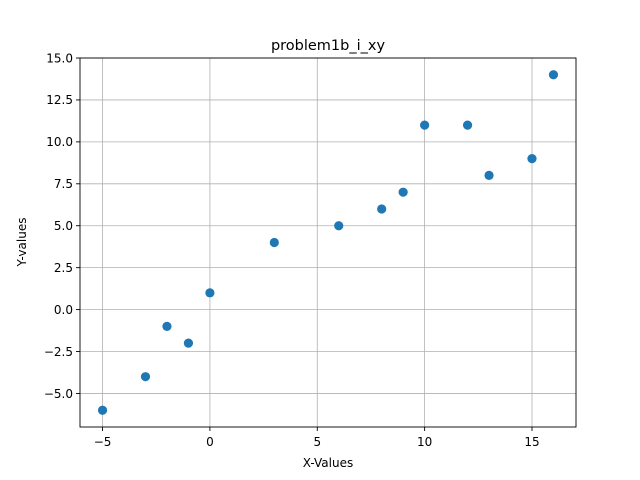  Describe the element at coordinates (58, 394) in the screenshot. I see `y-tick-label: −5.0` at that location.